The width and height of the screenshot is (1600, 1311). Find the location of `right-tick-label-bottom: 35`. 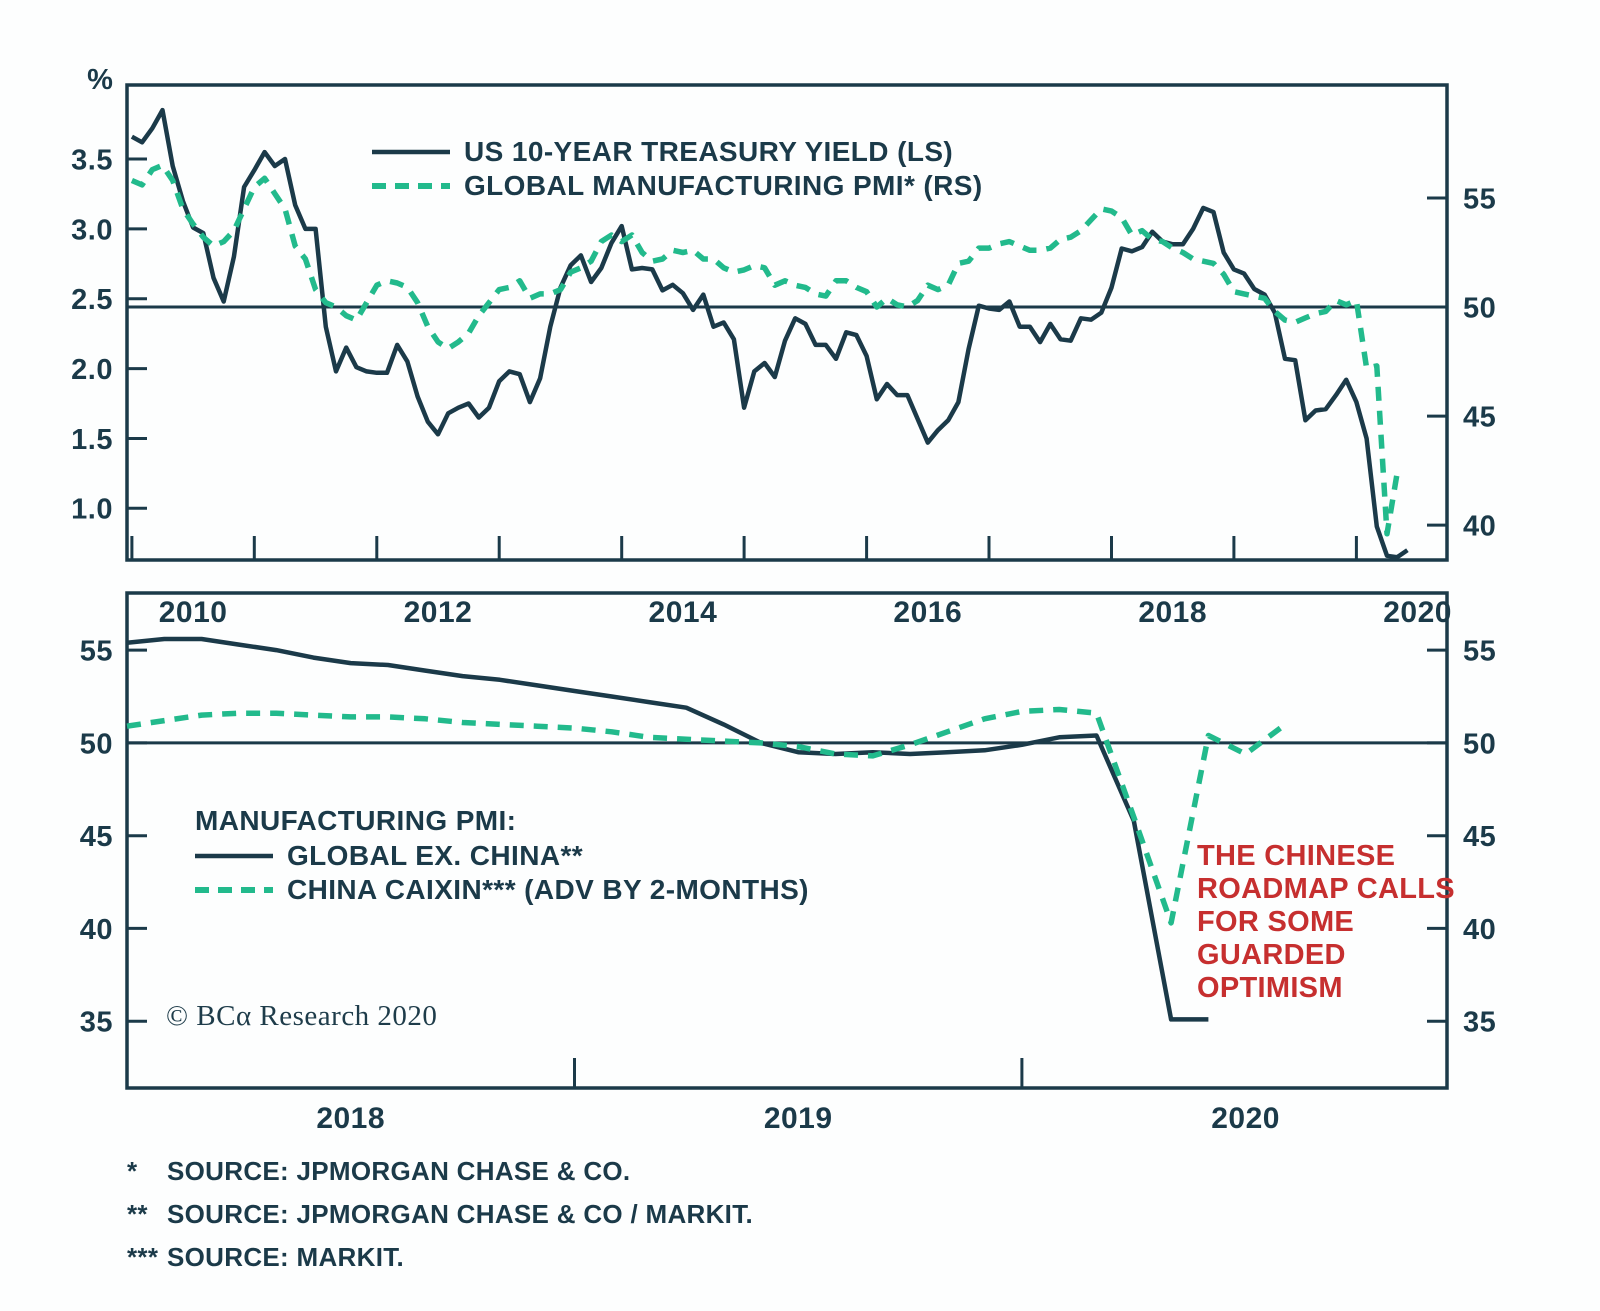

right-tick-label-bottom: 35 is located at coordinates (1479, 1023).